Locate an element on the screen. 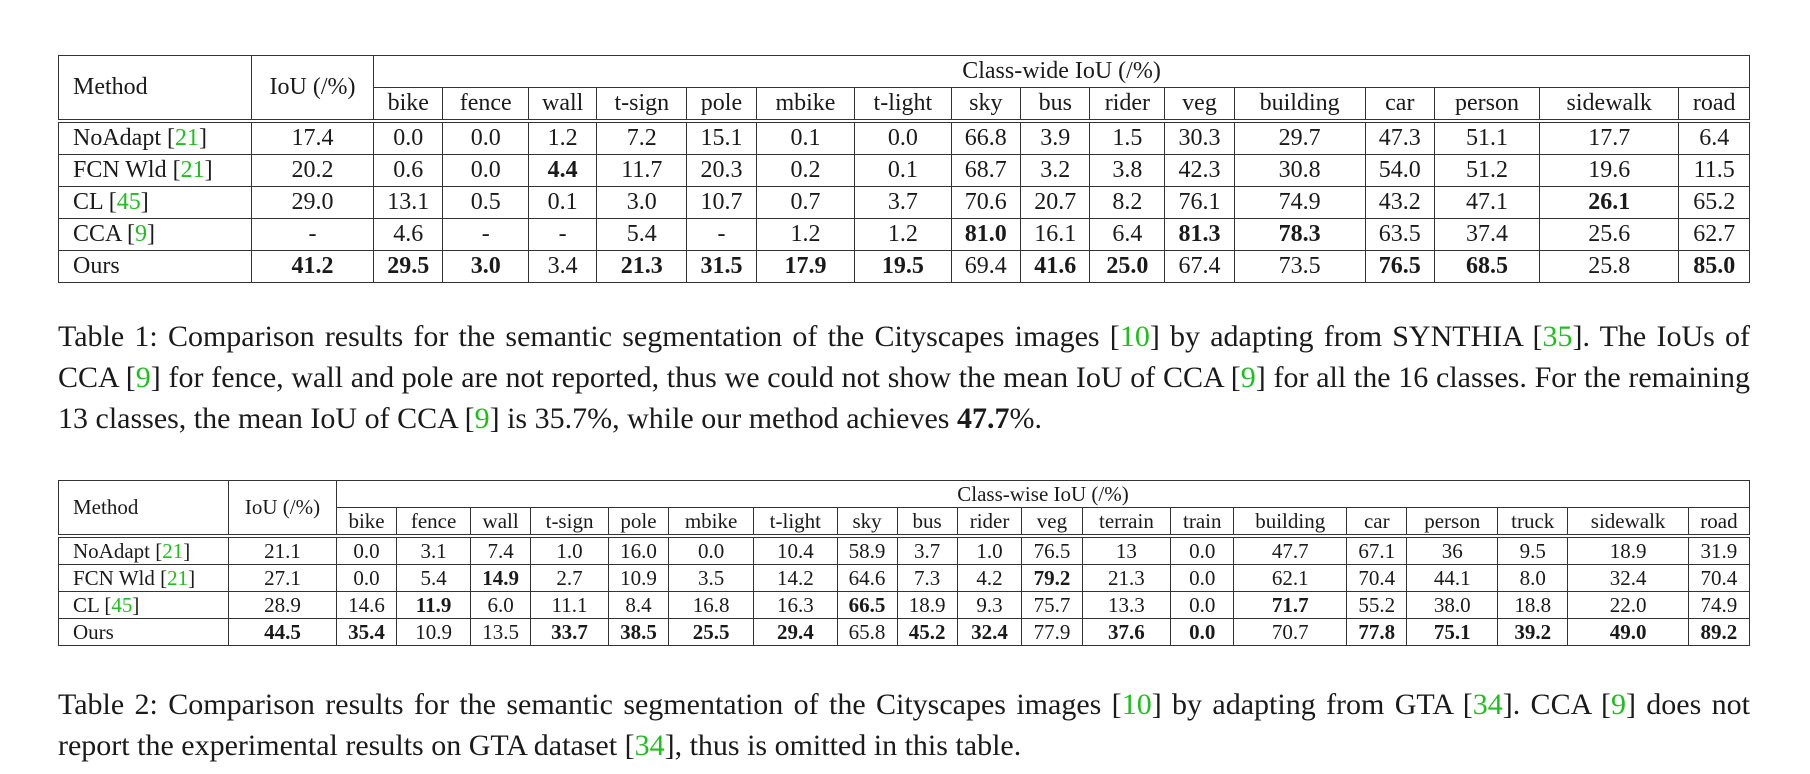 Image resolution: width=1810 pixels, height=774 pixels. class-iou-cell: 19.5 is located at coordinates (903, 266).